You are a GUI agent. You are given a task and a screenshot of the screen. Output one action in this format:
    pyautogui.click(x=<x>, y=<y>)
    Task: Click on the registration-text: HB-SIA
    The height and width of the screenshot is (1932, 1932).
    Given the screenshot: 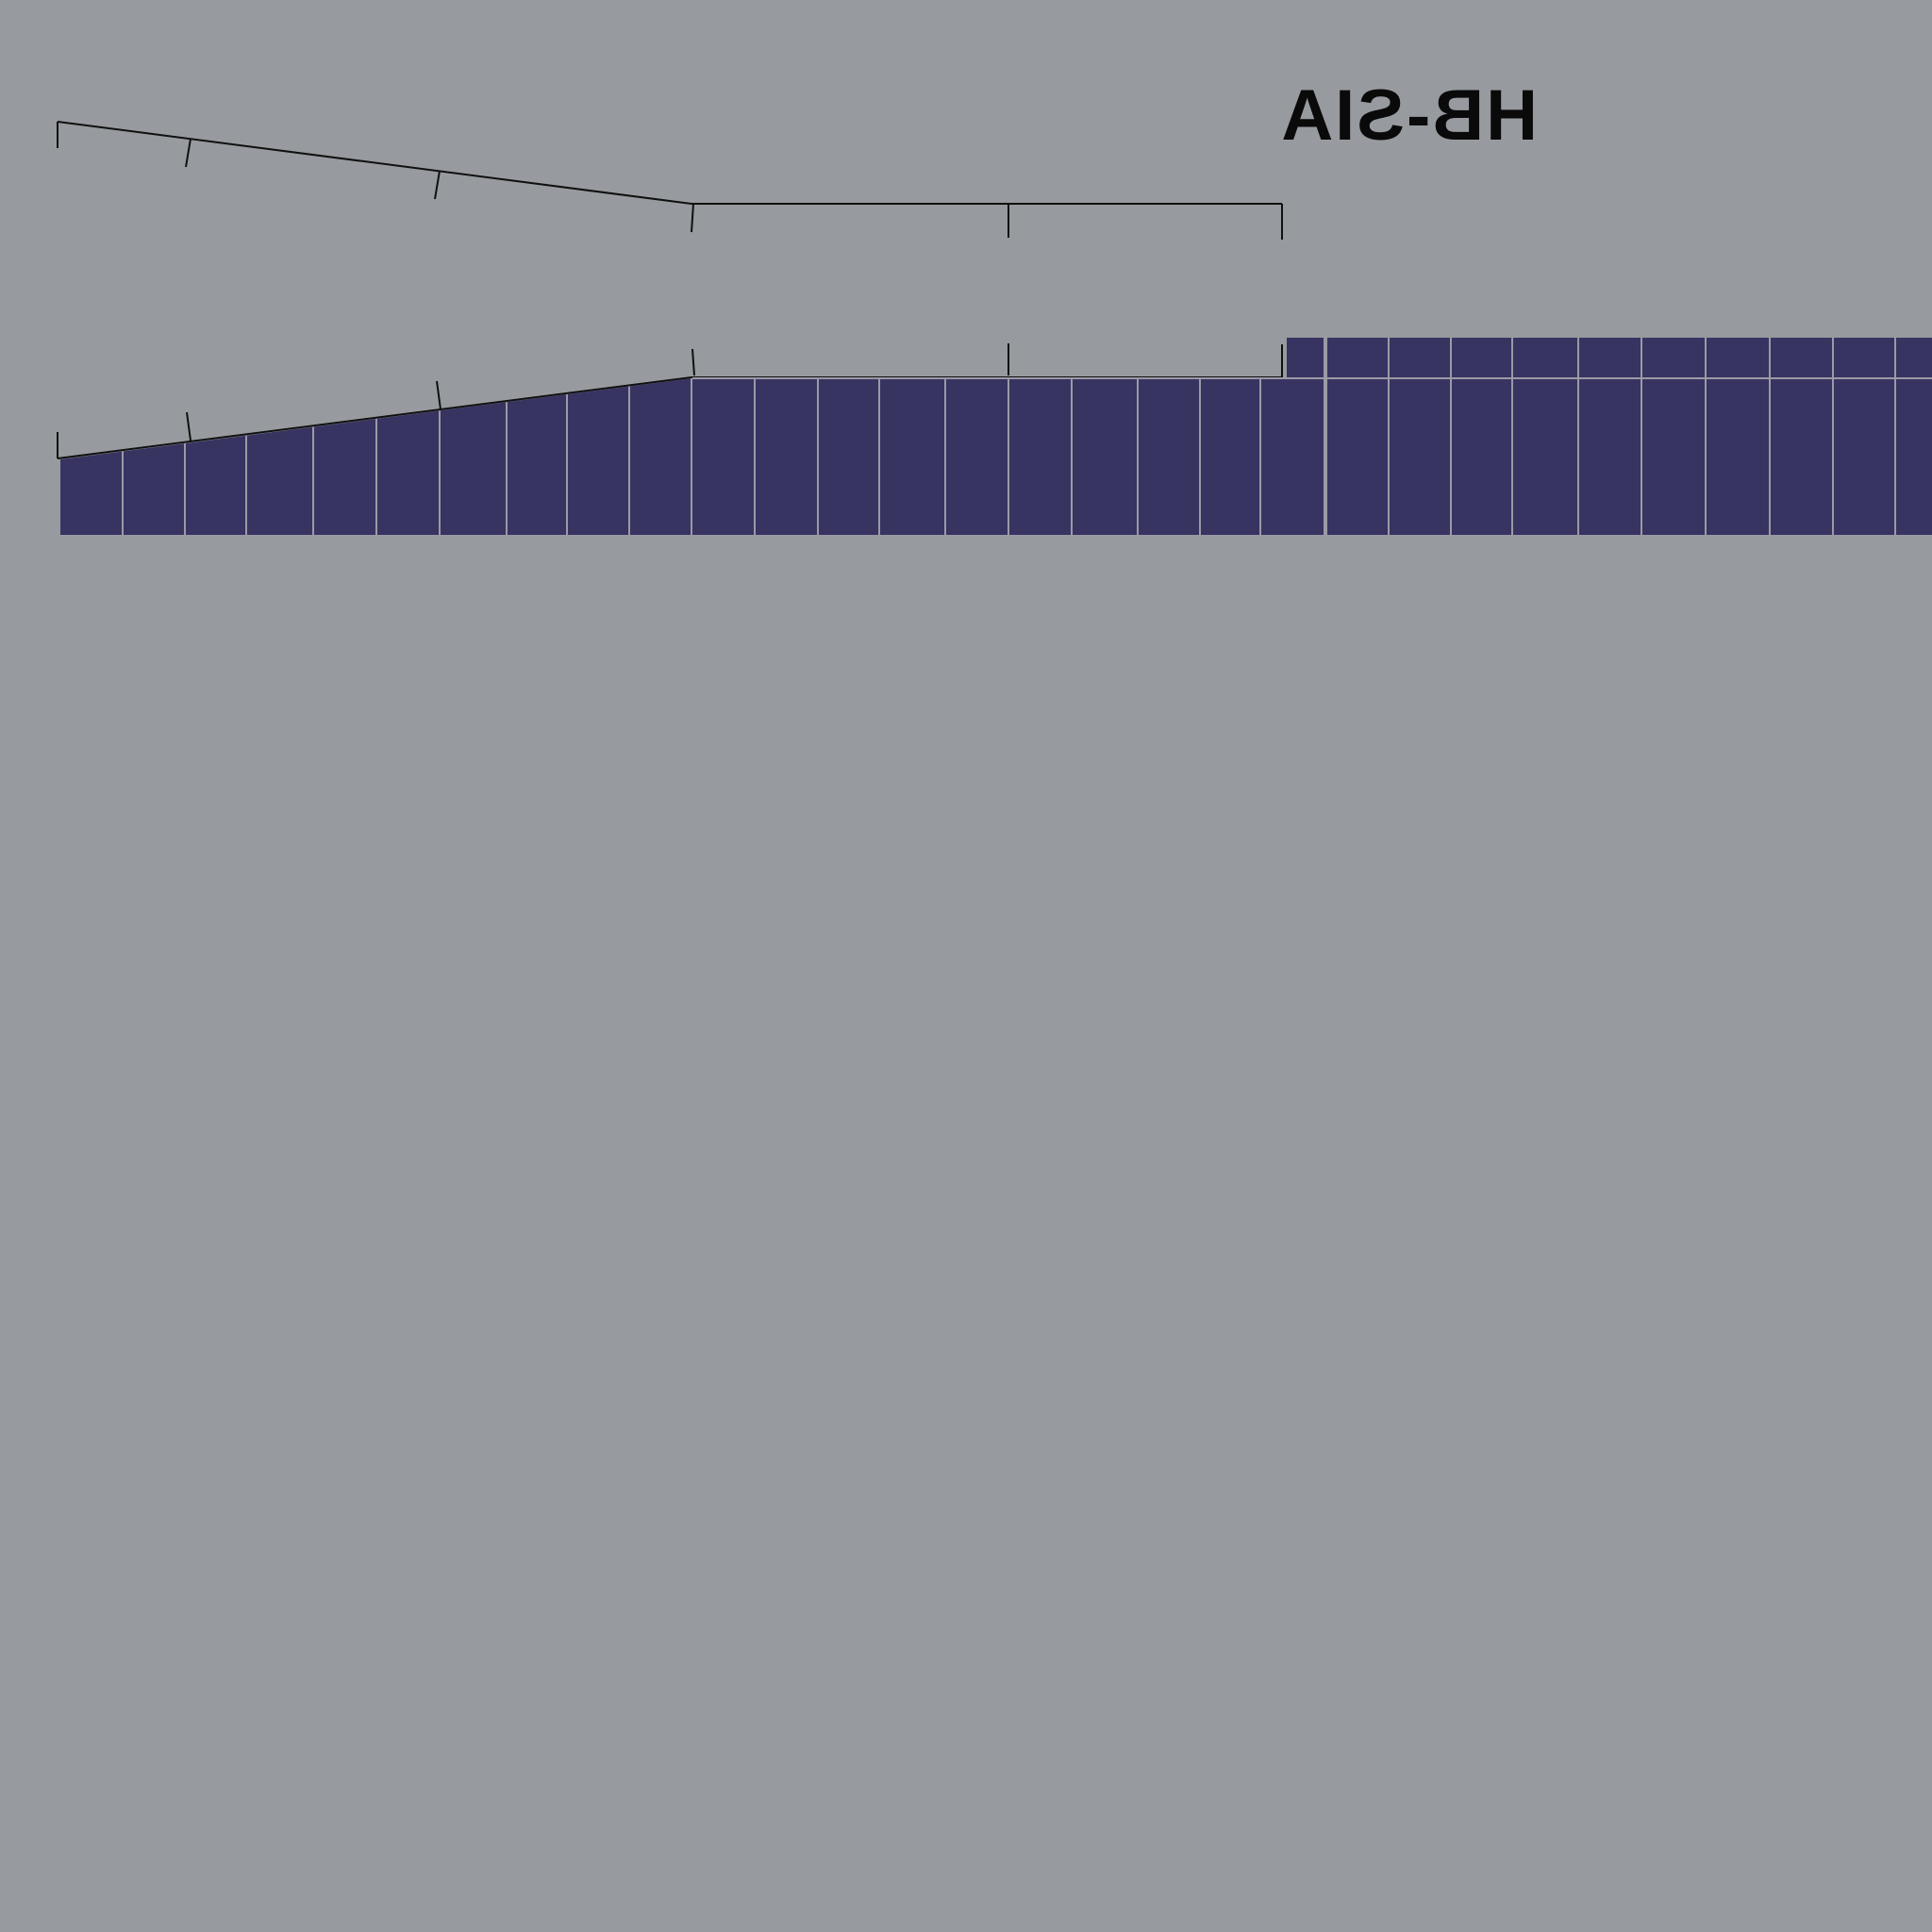 What is the action you would take?
    pyautogui.click(x=1408, y=115)
    